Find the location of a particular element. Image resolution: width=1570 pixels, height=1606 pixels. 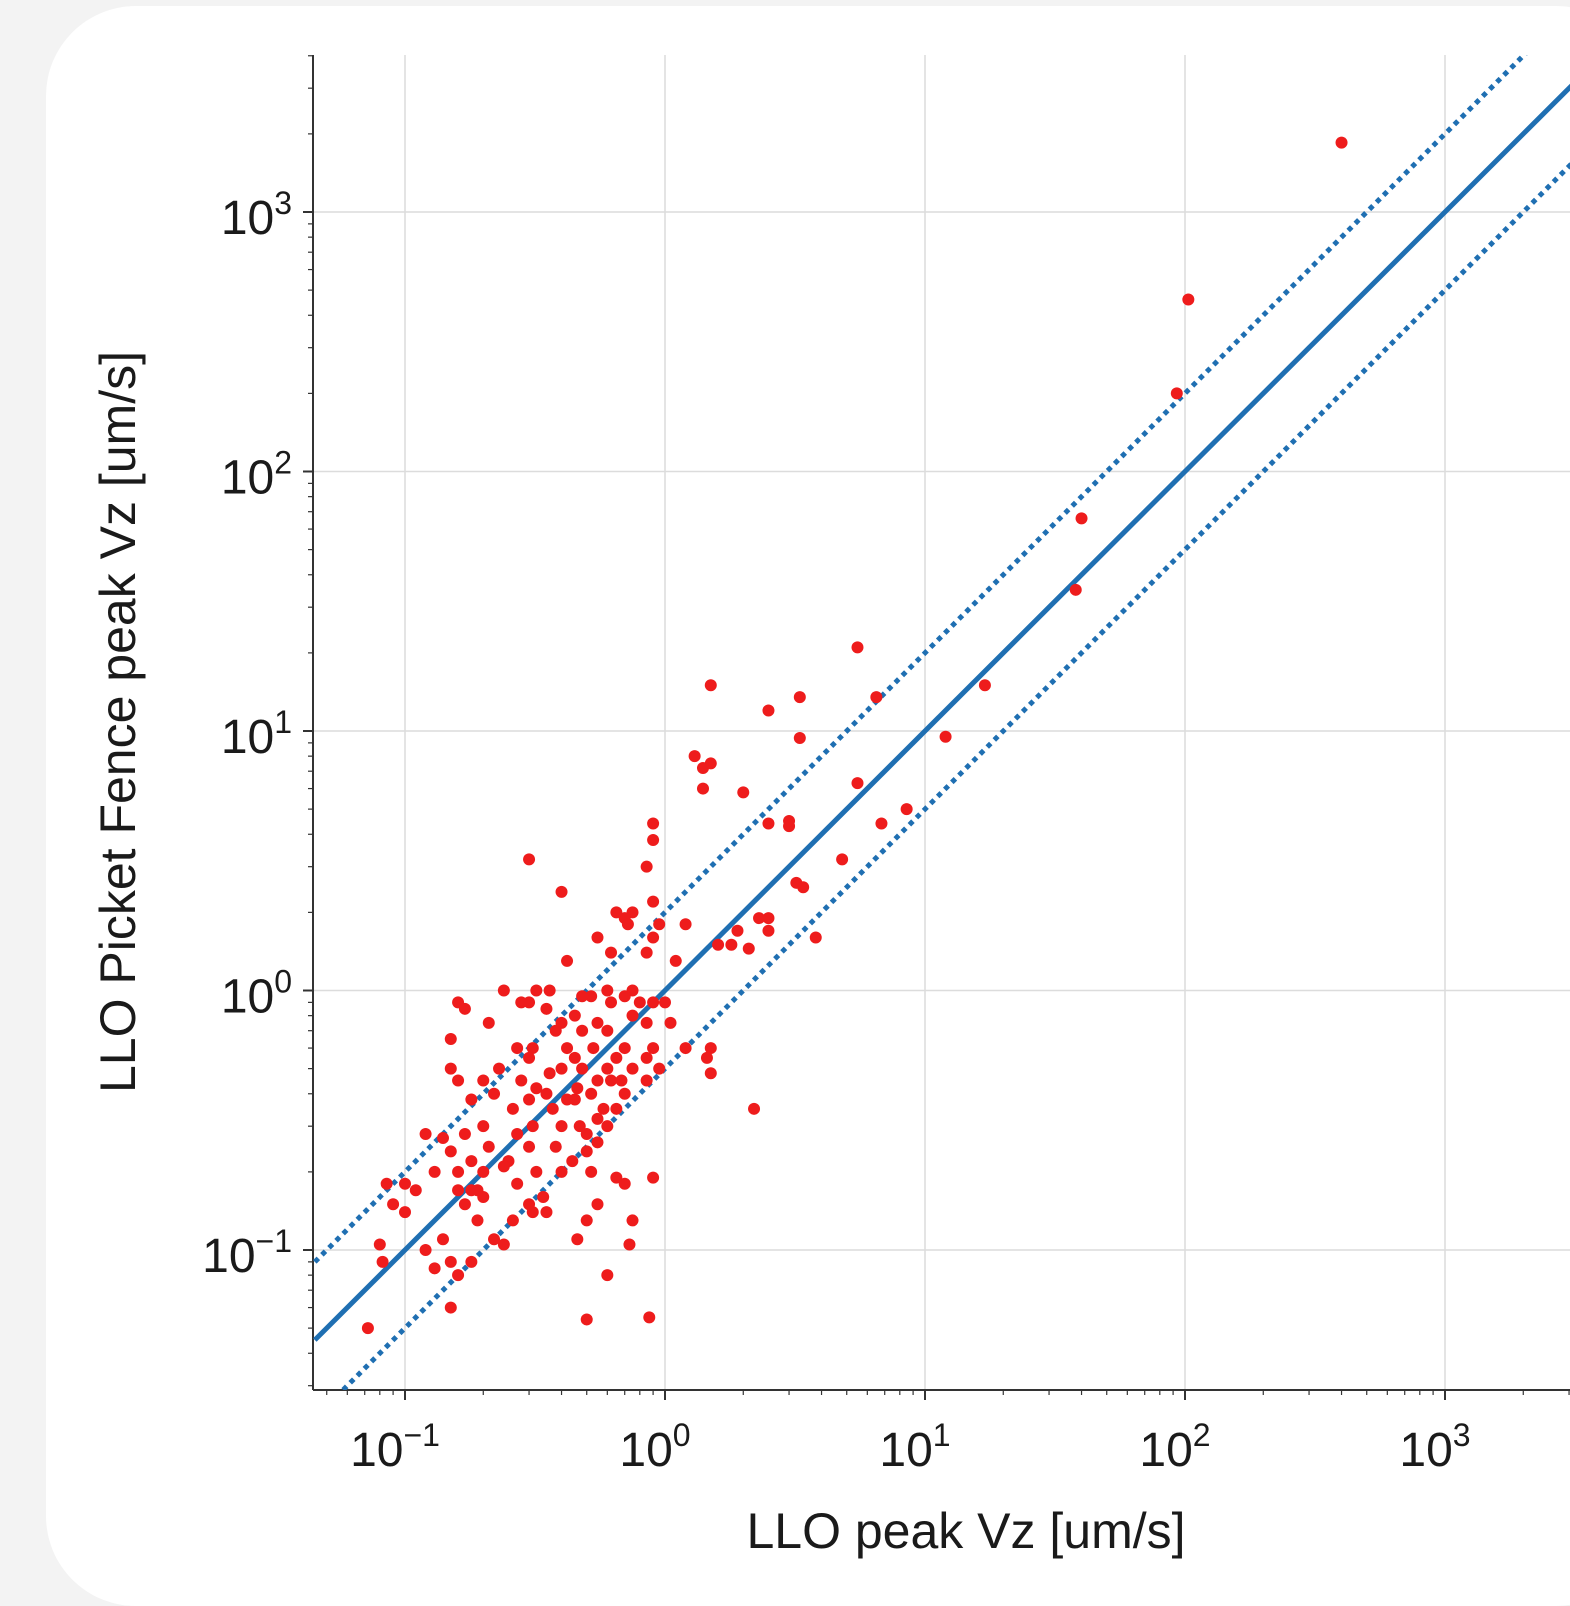

y-tick-label: 10⁰ is located at coordinates (256, 994).